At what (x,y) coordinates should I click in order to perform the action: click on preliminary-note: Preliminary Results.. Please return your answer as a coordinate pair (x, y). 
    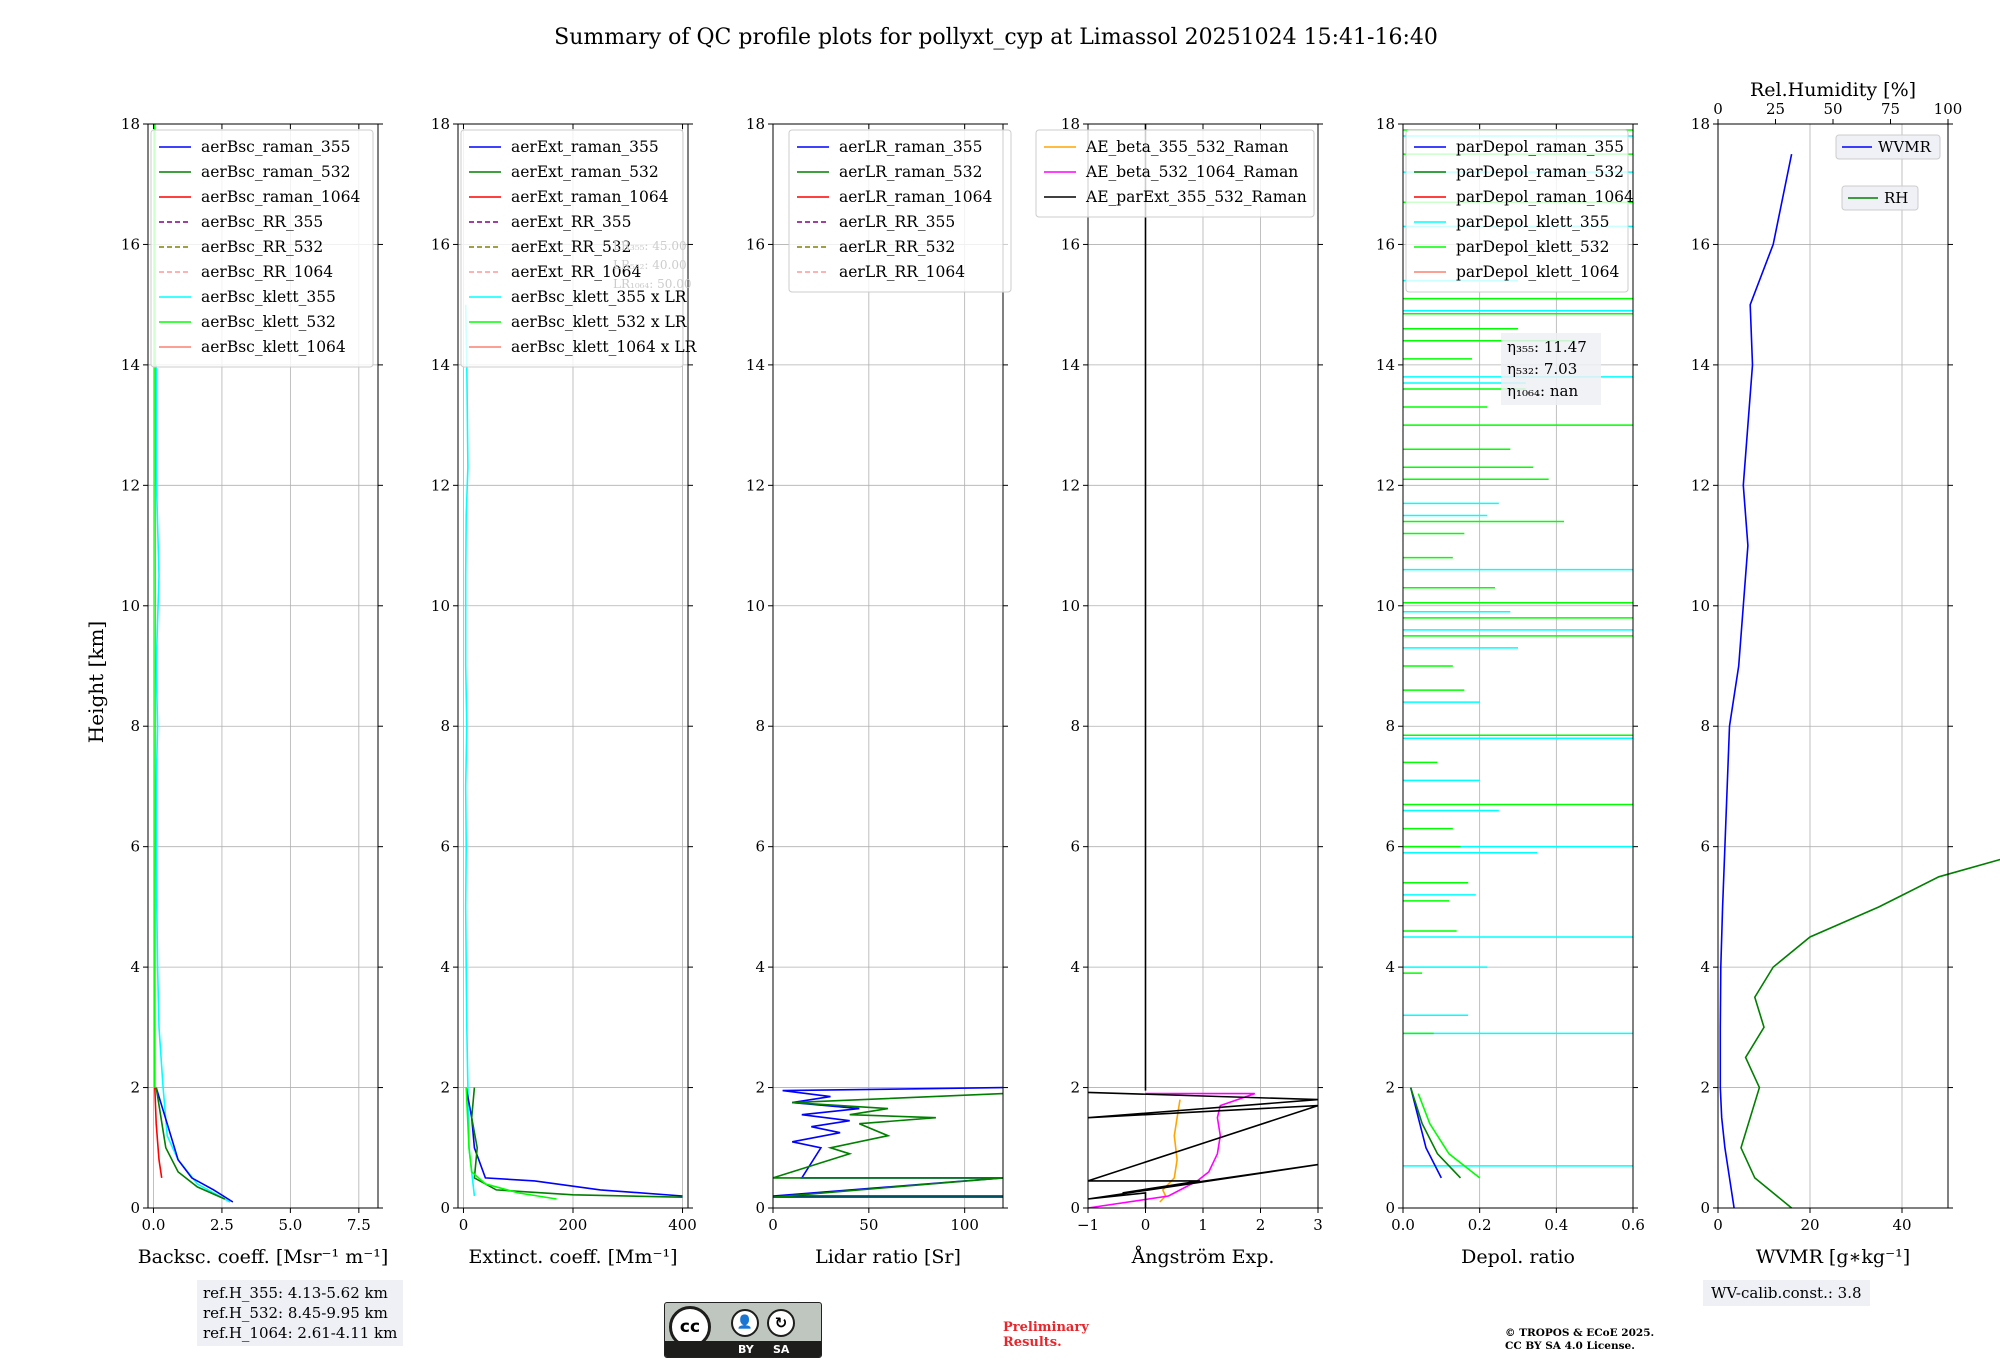
    Looking at the image, I should click on (1046, 1335).